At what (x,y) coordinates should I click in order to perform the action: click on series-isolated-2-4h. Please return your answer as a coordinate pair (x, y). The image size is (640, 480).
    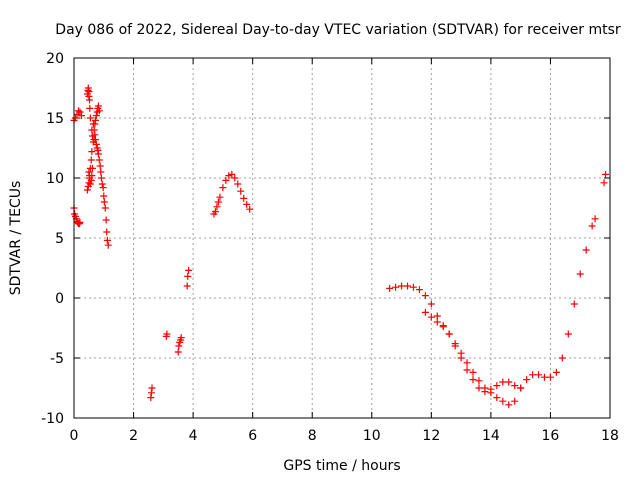
    Looking at the image, I should click on (170, 334).